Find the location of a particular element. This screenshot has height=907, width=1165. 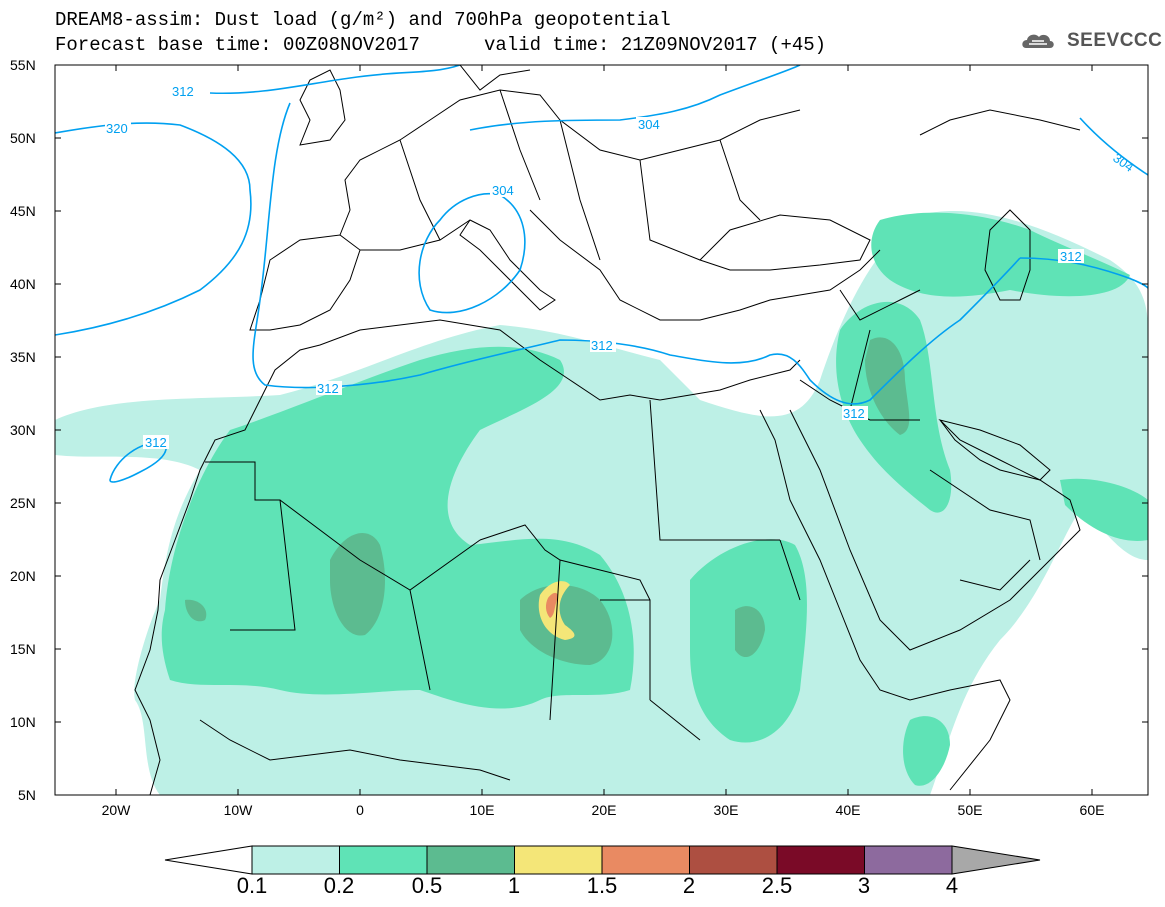

lon-label-20e: 20E is located at coordinates (604, 810).